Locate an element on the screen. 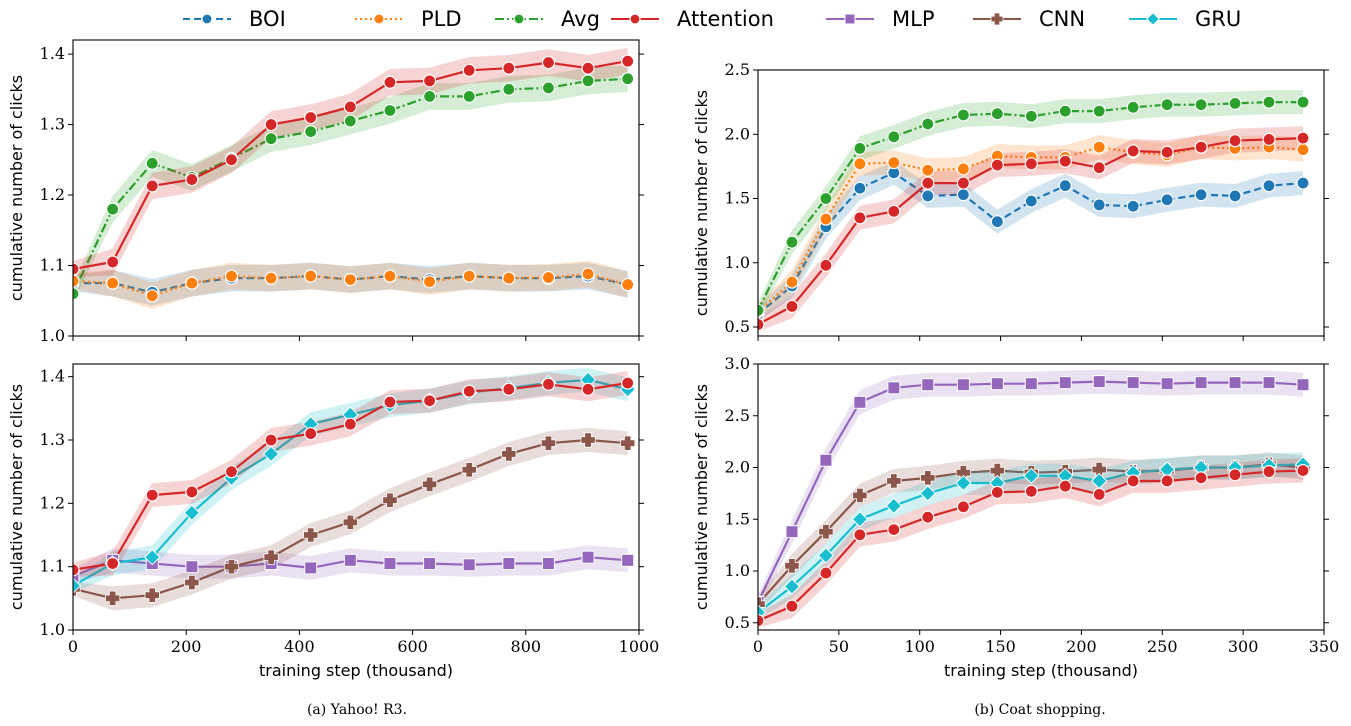  legend: BOI PLD Avg Attention MLP CNN GRU is located at coordinates (712, 19).